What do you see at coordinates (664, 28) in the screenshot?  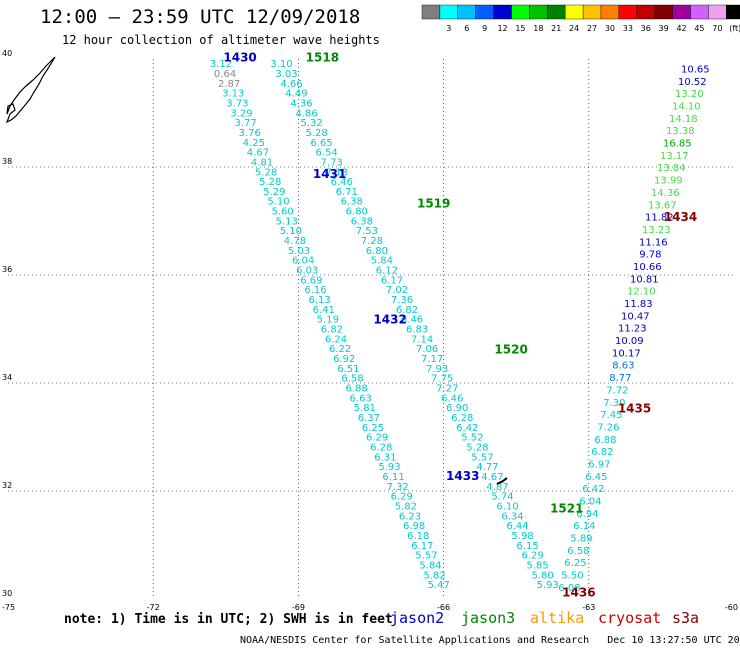 I see `colorbar-label: 39` at bounding box center [664, 28].